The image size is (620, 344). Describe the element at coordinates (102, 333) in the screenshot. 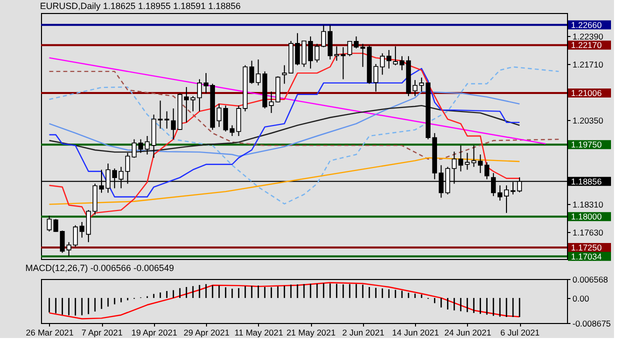

I see `x-tick-label: 7 Apr 2021` at that location.